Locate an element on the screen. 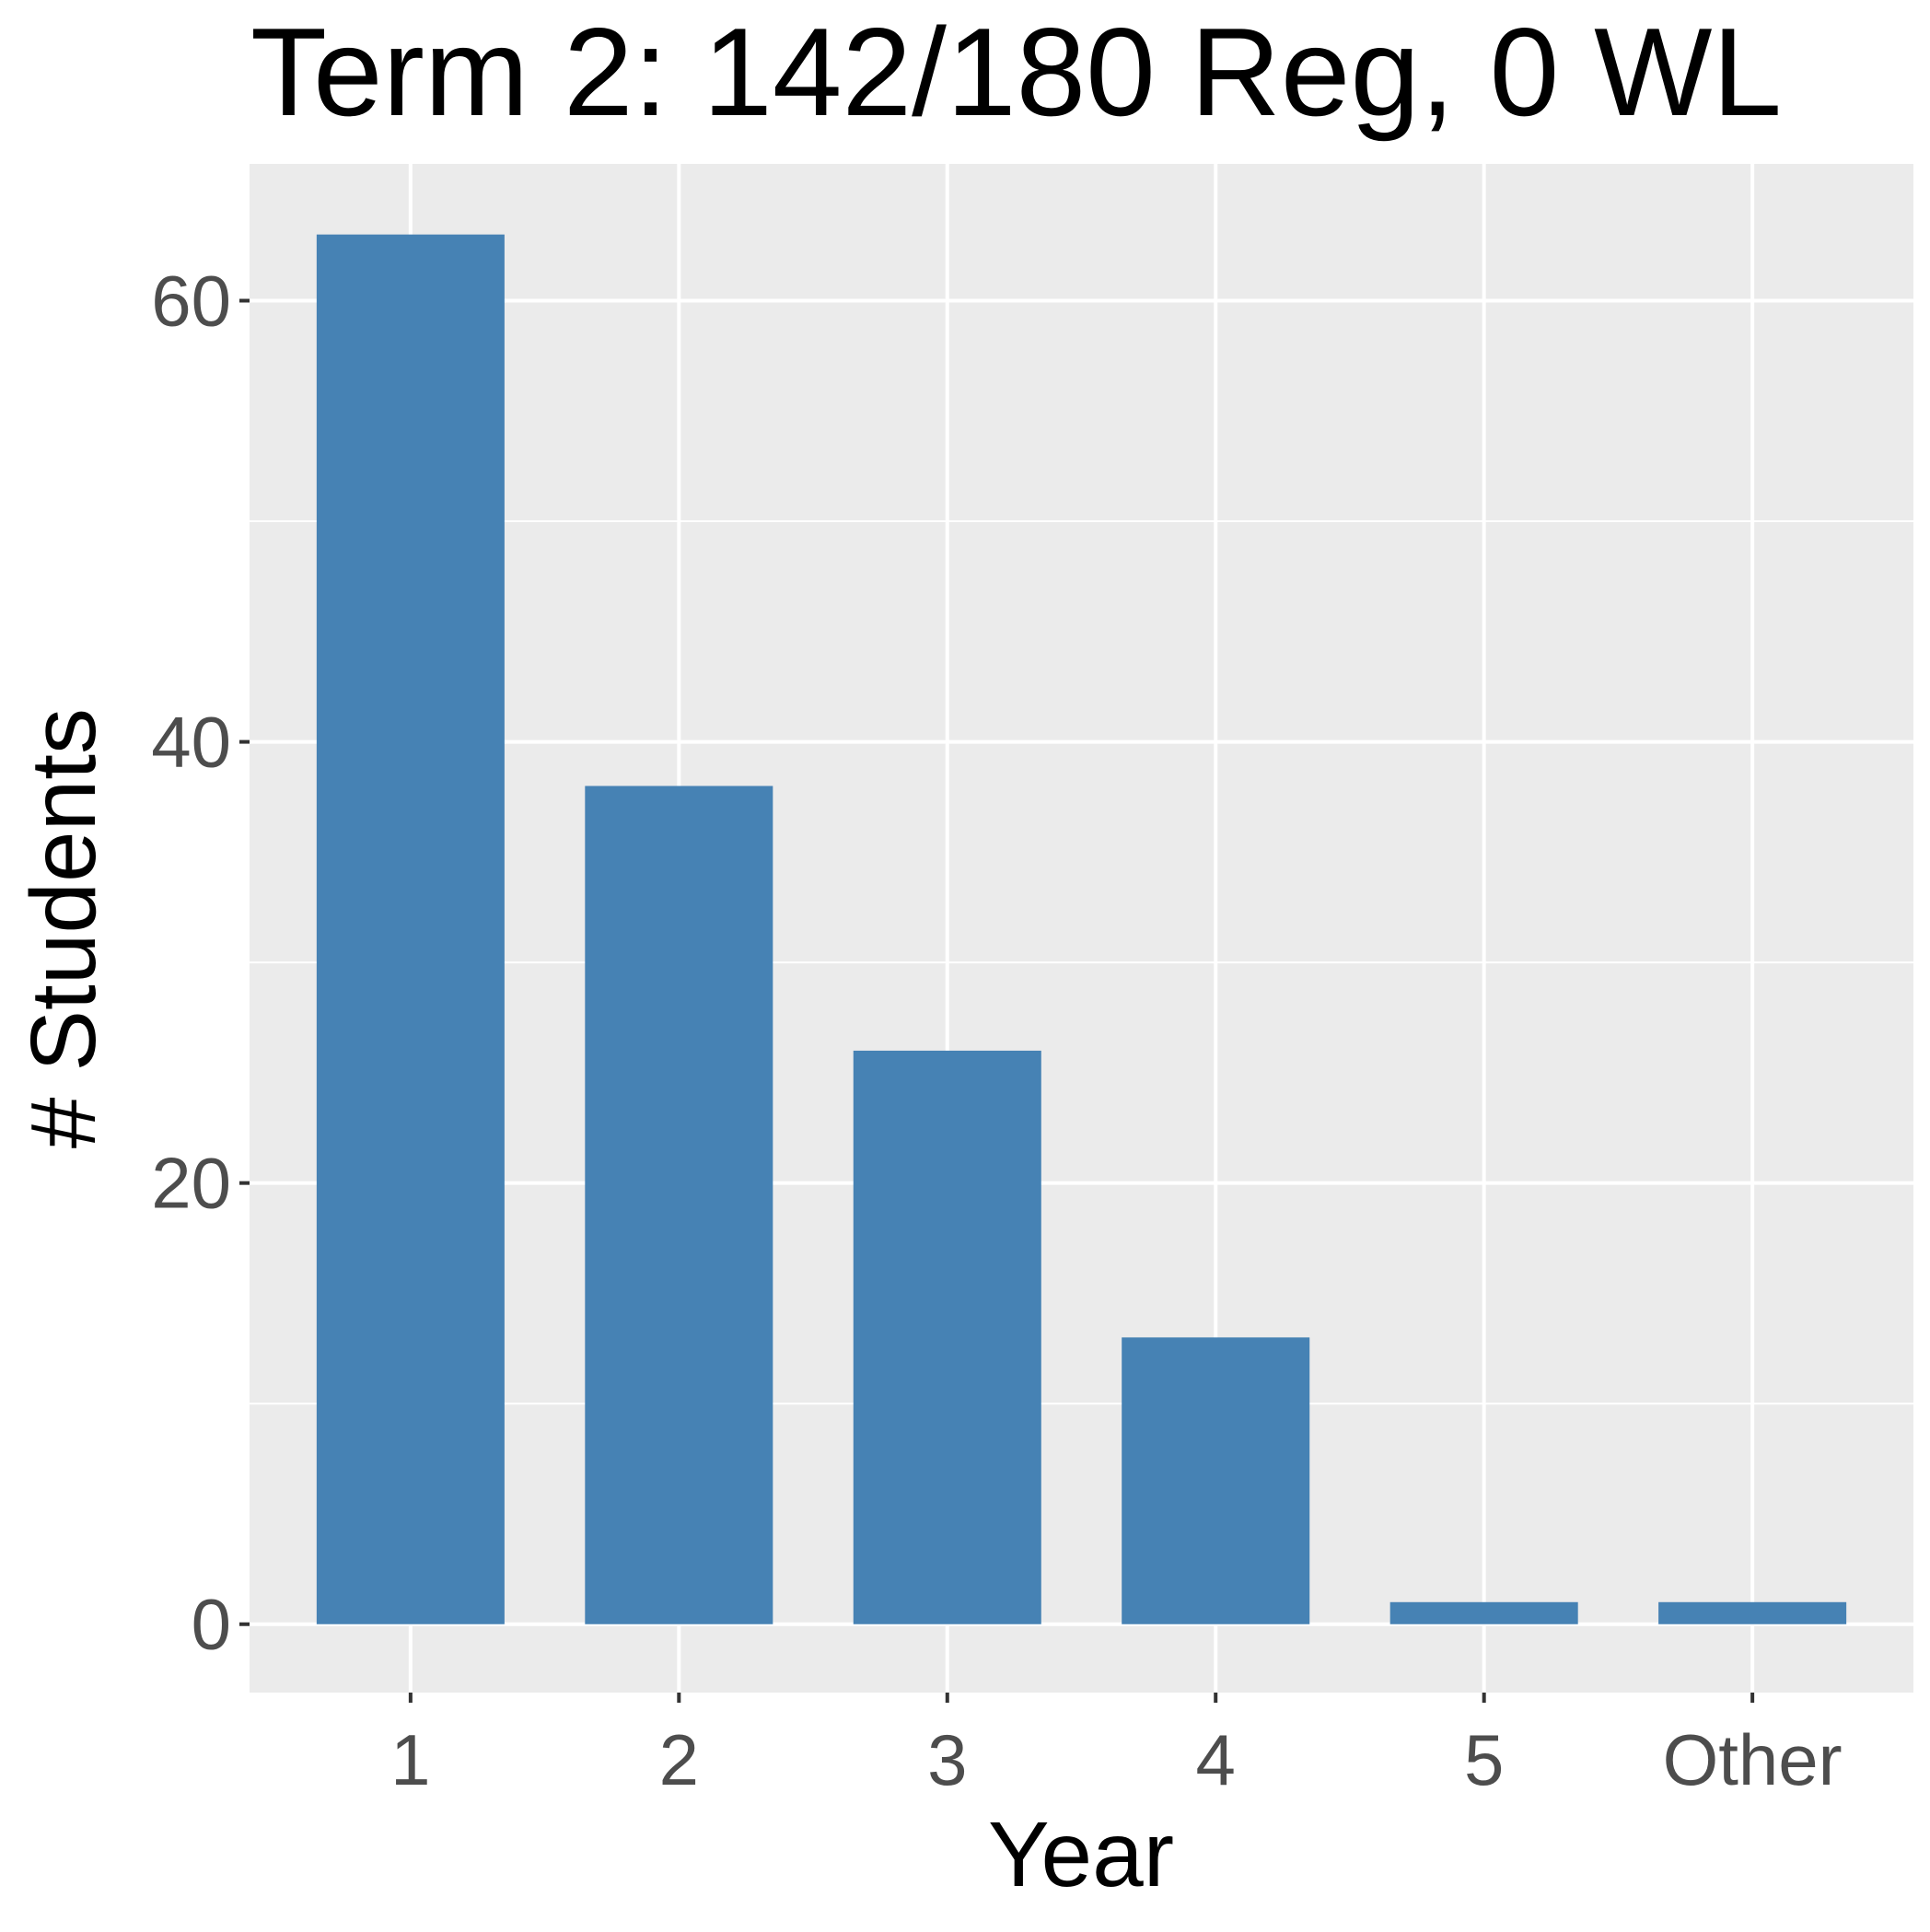 Image resolution: width=1930 pixels, height=1932 pixels. x-tick-label-4: 5 is located at coordinates (1484, 1759).